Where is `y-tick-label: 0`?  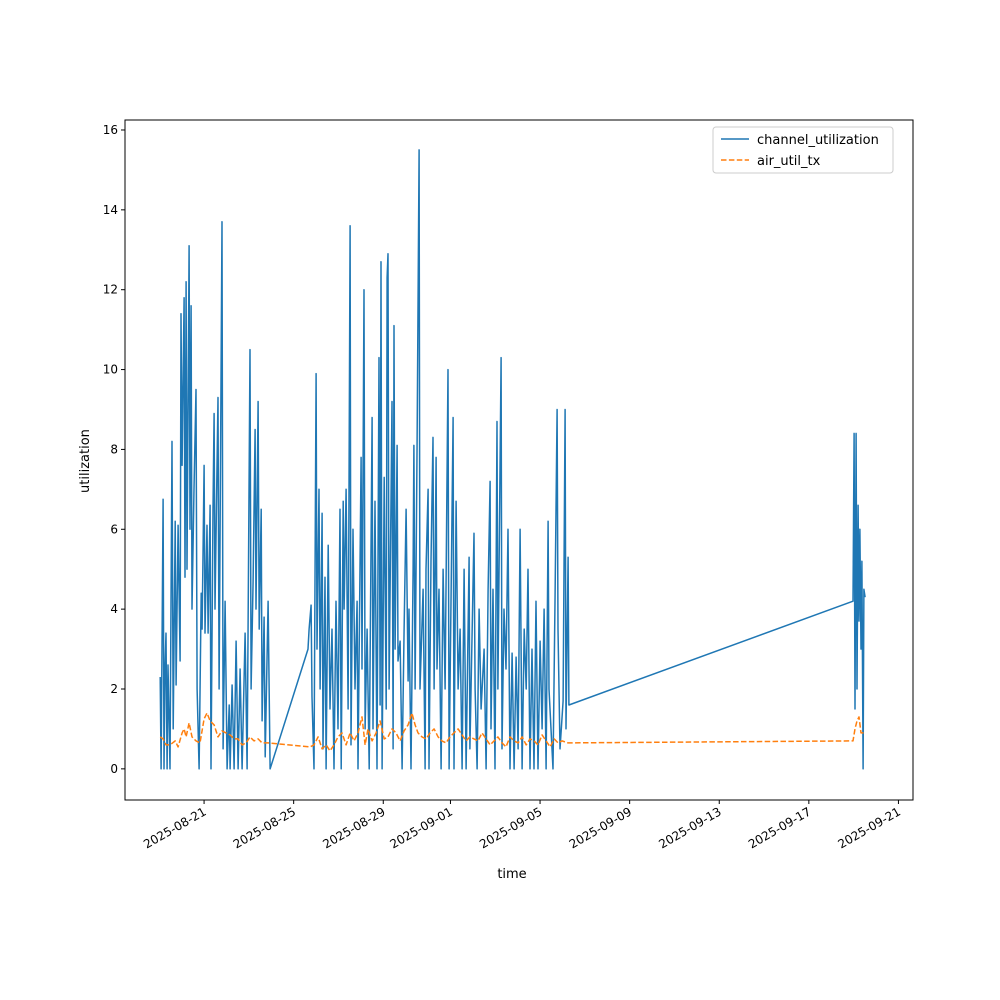 y-tick-label: 0 is located at coordinates (114, 769).